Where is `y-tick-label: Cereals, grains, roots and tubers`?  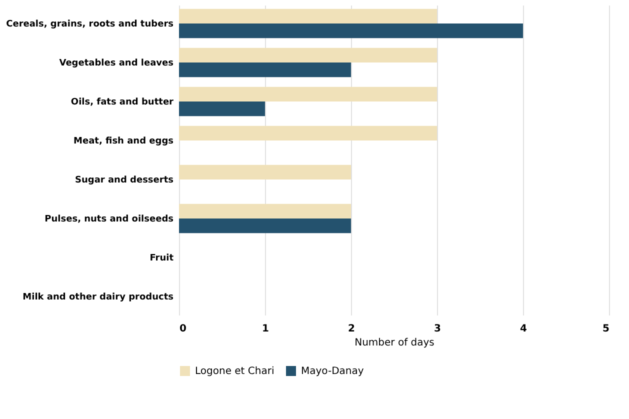
y-tick-label: Cereals, grains, roots and tubers is located at coordinates (90, 25).